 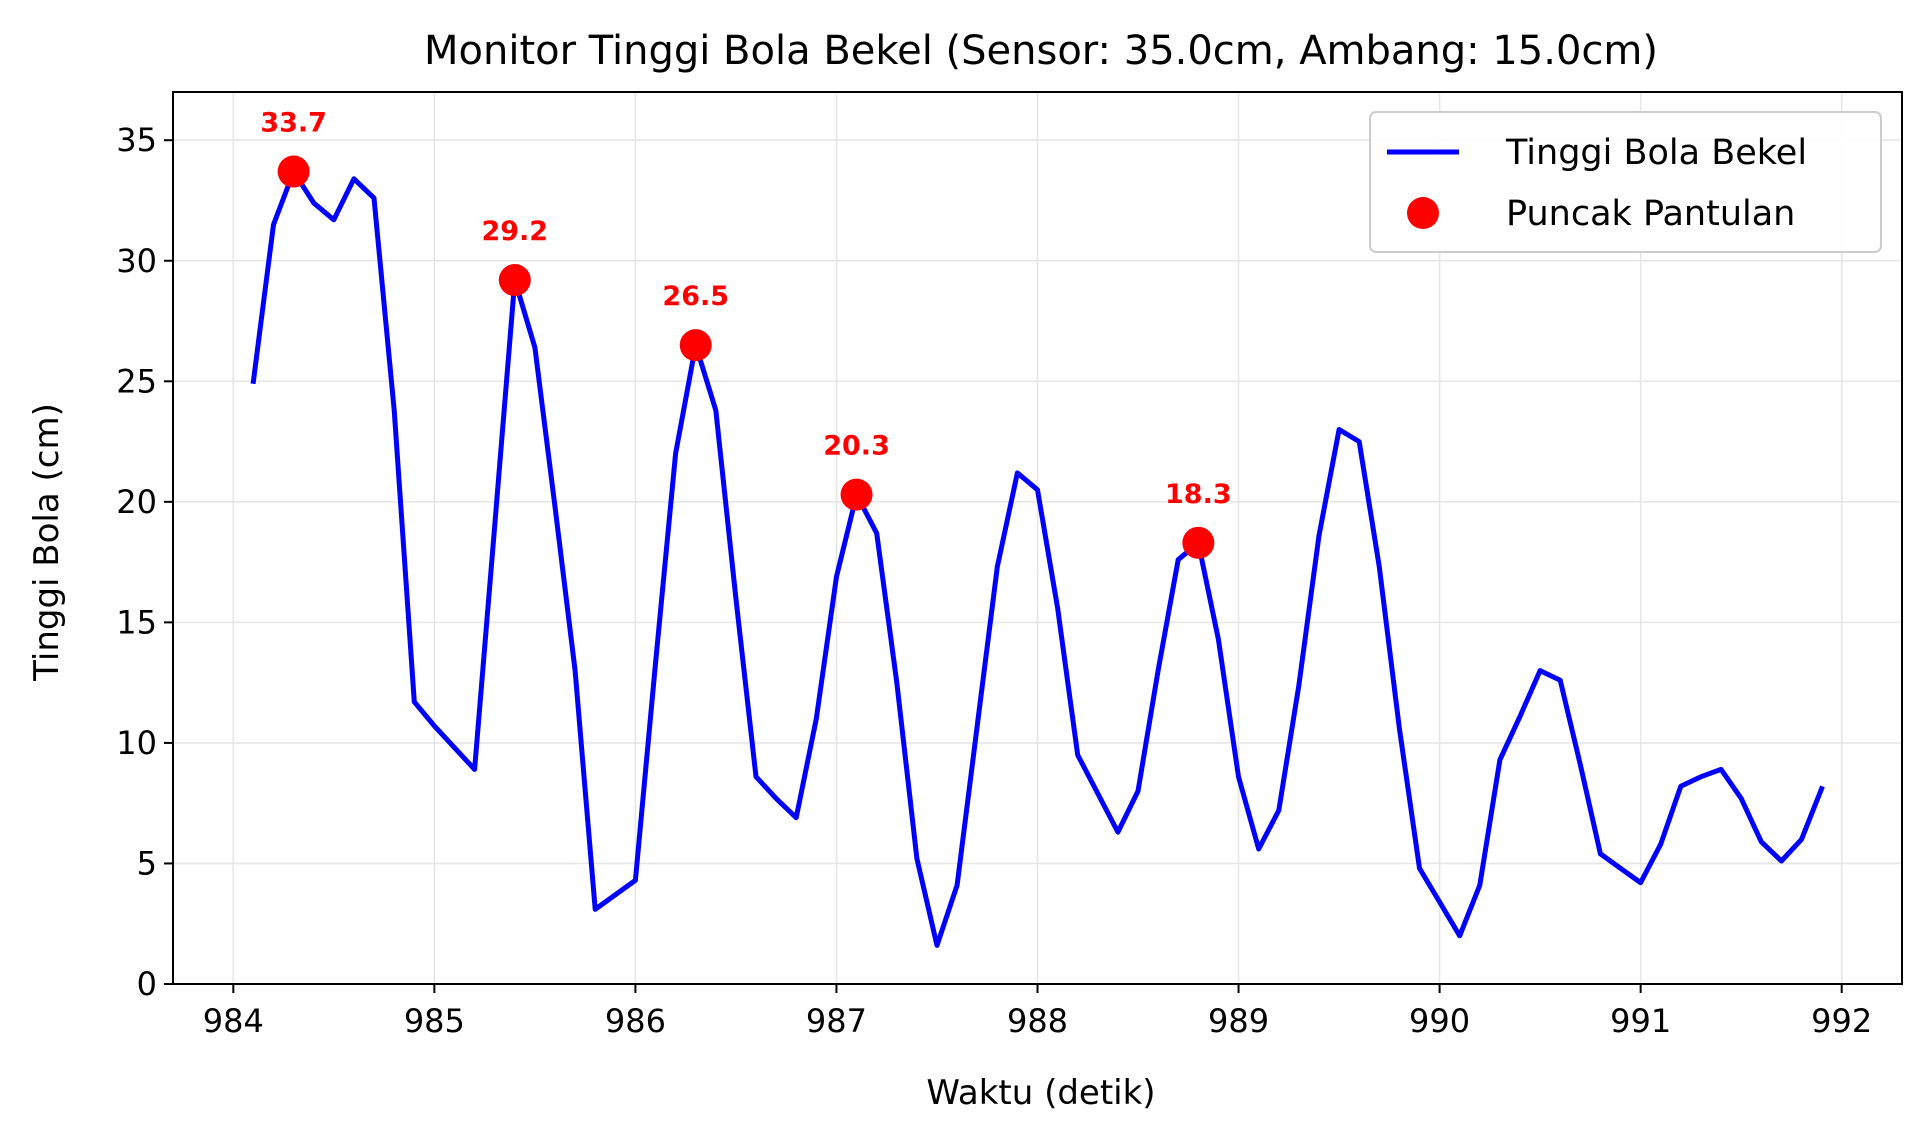 I want to click on y-axis-title: Tinggi Bola (cm), so click(x=47, y=542).